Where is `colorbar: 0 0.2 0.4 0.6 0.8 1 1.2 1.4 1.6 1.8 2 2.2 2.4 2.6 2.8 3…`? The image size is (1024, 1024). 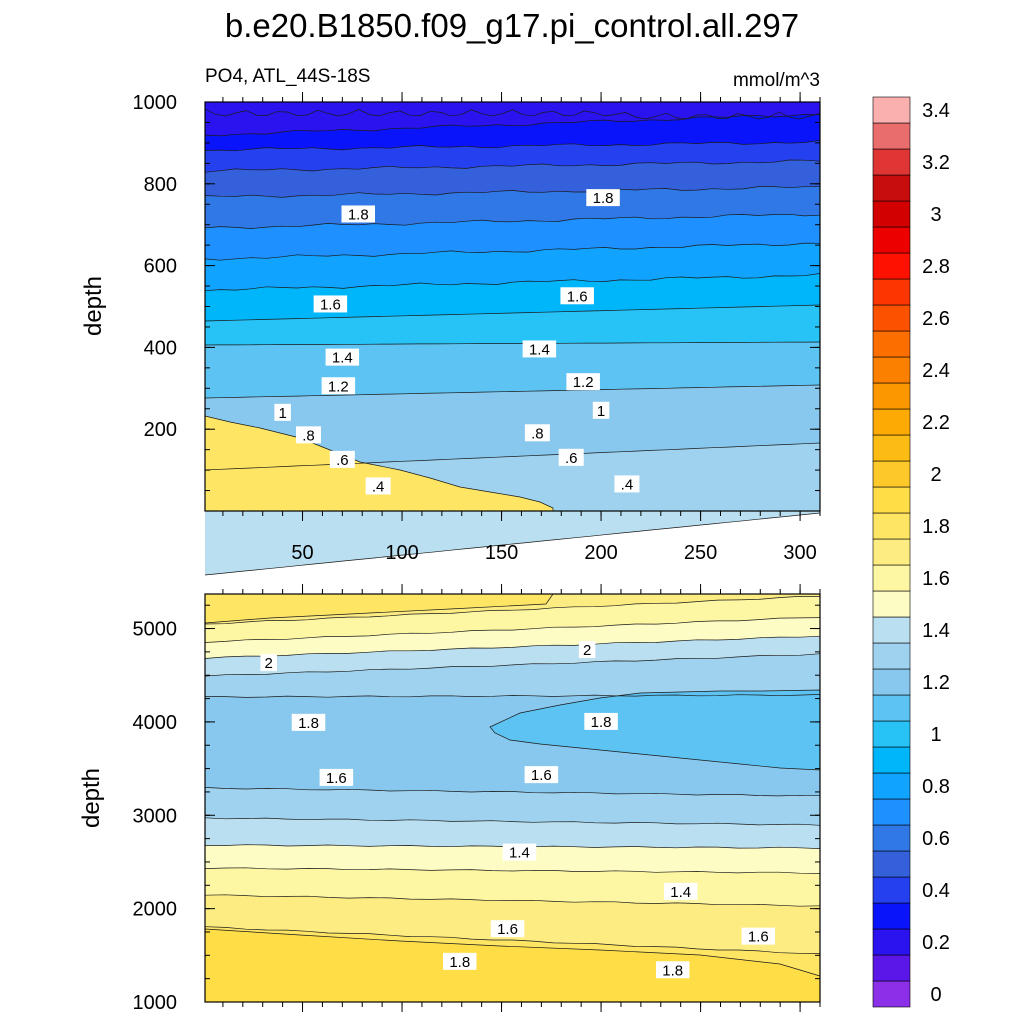
colorbar: 0 0.2 0.4 0.6 0.8 1 1.2 1.4 1.6 1.8 2 2.2 2.4 2.6 2.8 3… is located at coordinates (911, 552).